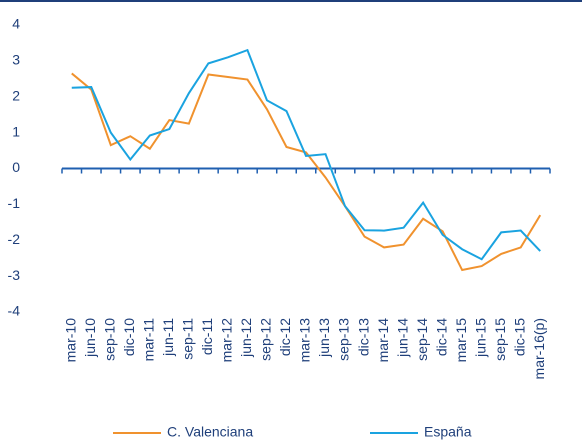 The width and height of the screenshot is (582, 444). I want to click on x-tick-label: dic-11, so click(207, 336).